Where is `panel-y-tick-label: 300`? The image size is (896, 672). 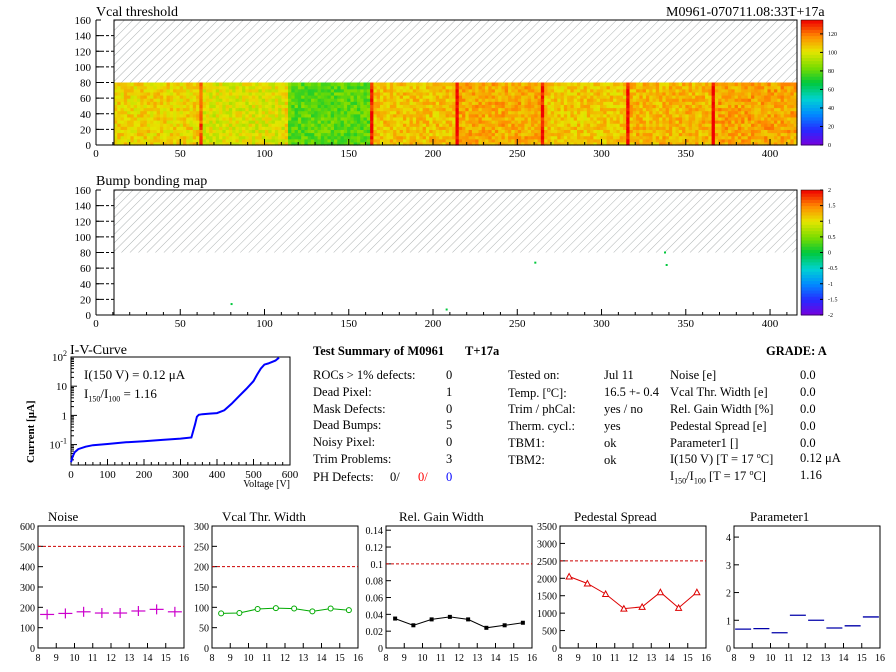
panel-y-tick-label: 300 is located at coordinates (201, 527).